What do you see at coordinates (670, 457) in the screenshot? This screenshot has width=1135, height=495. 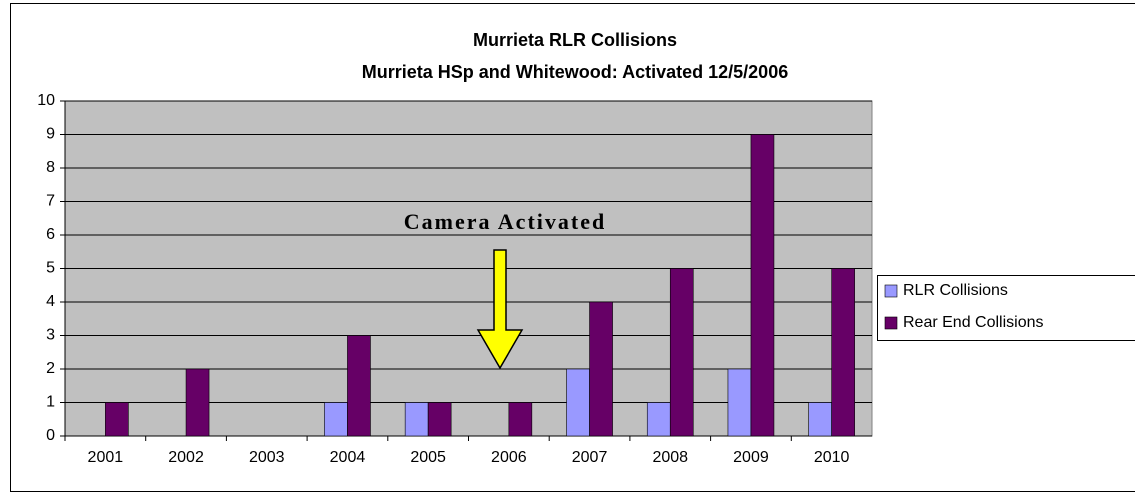 I see `x-tick-label: 2008` at bounding box center [670, 457].